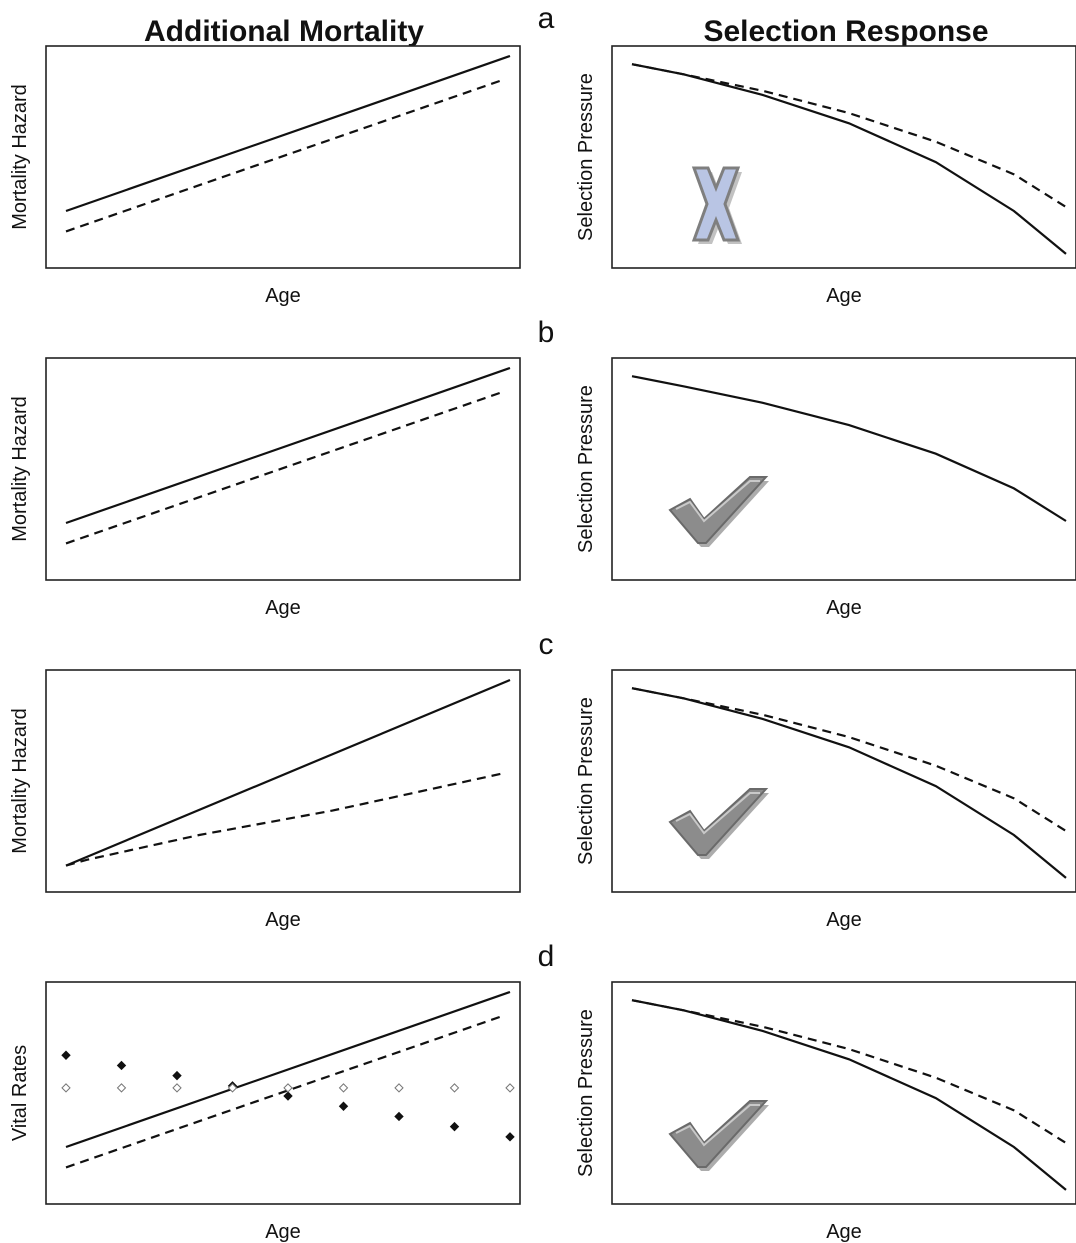  What do you see at coordinates (716, 205) in the screenshot?
I see `cross-icon` at bounding box center [716, 205].